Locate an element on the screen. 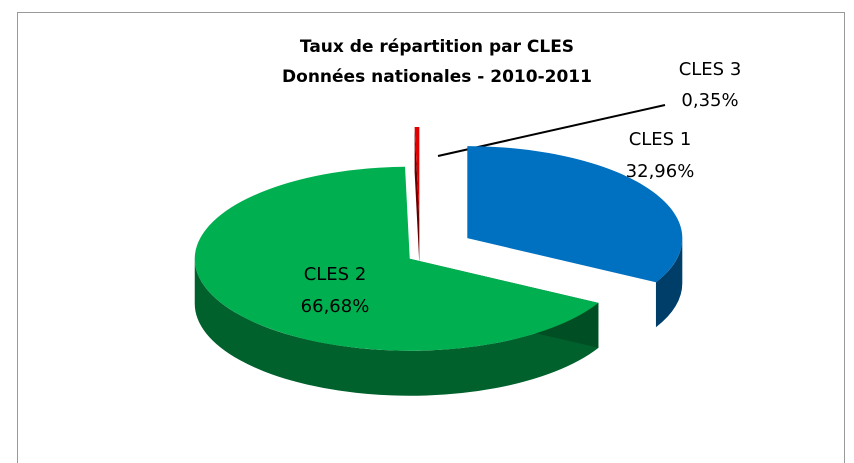 The width and height of the screenshot is (854, 463). category-label: CLES 1 is located at coordinates (660, 139).